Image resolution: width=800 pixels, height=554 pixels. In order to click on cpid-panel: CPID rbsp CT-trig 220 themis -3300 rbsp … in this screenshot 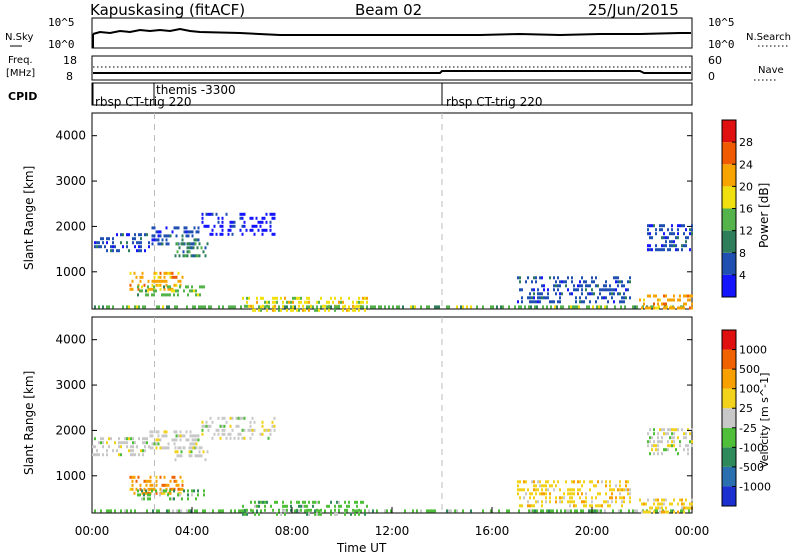, I will do `click(350, 95)`.